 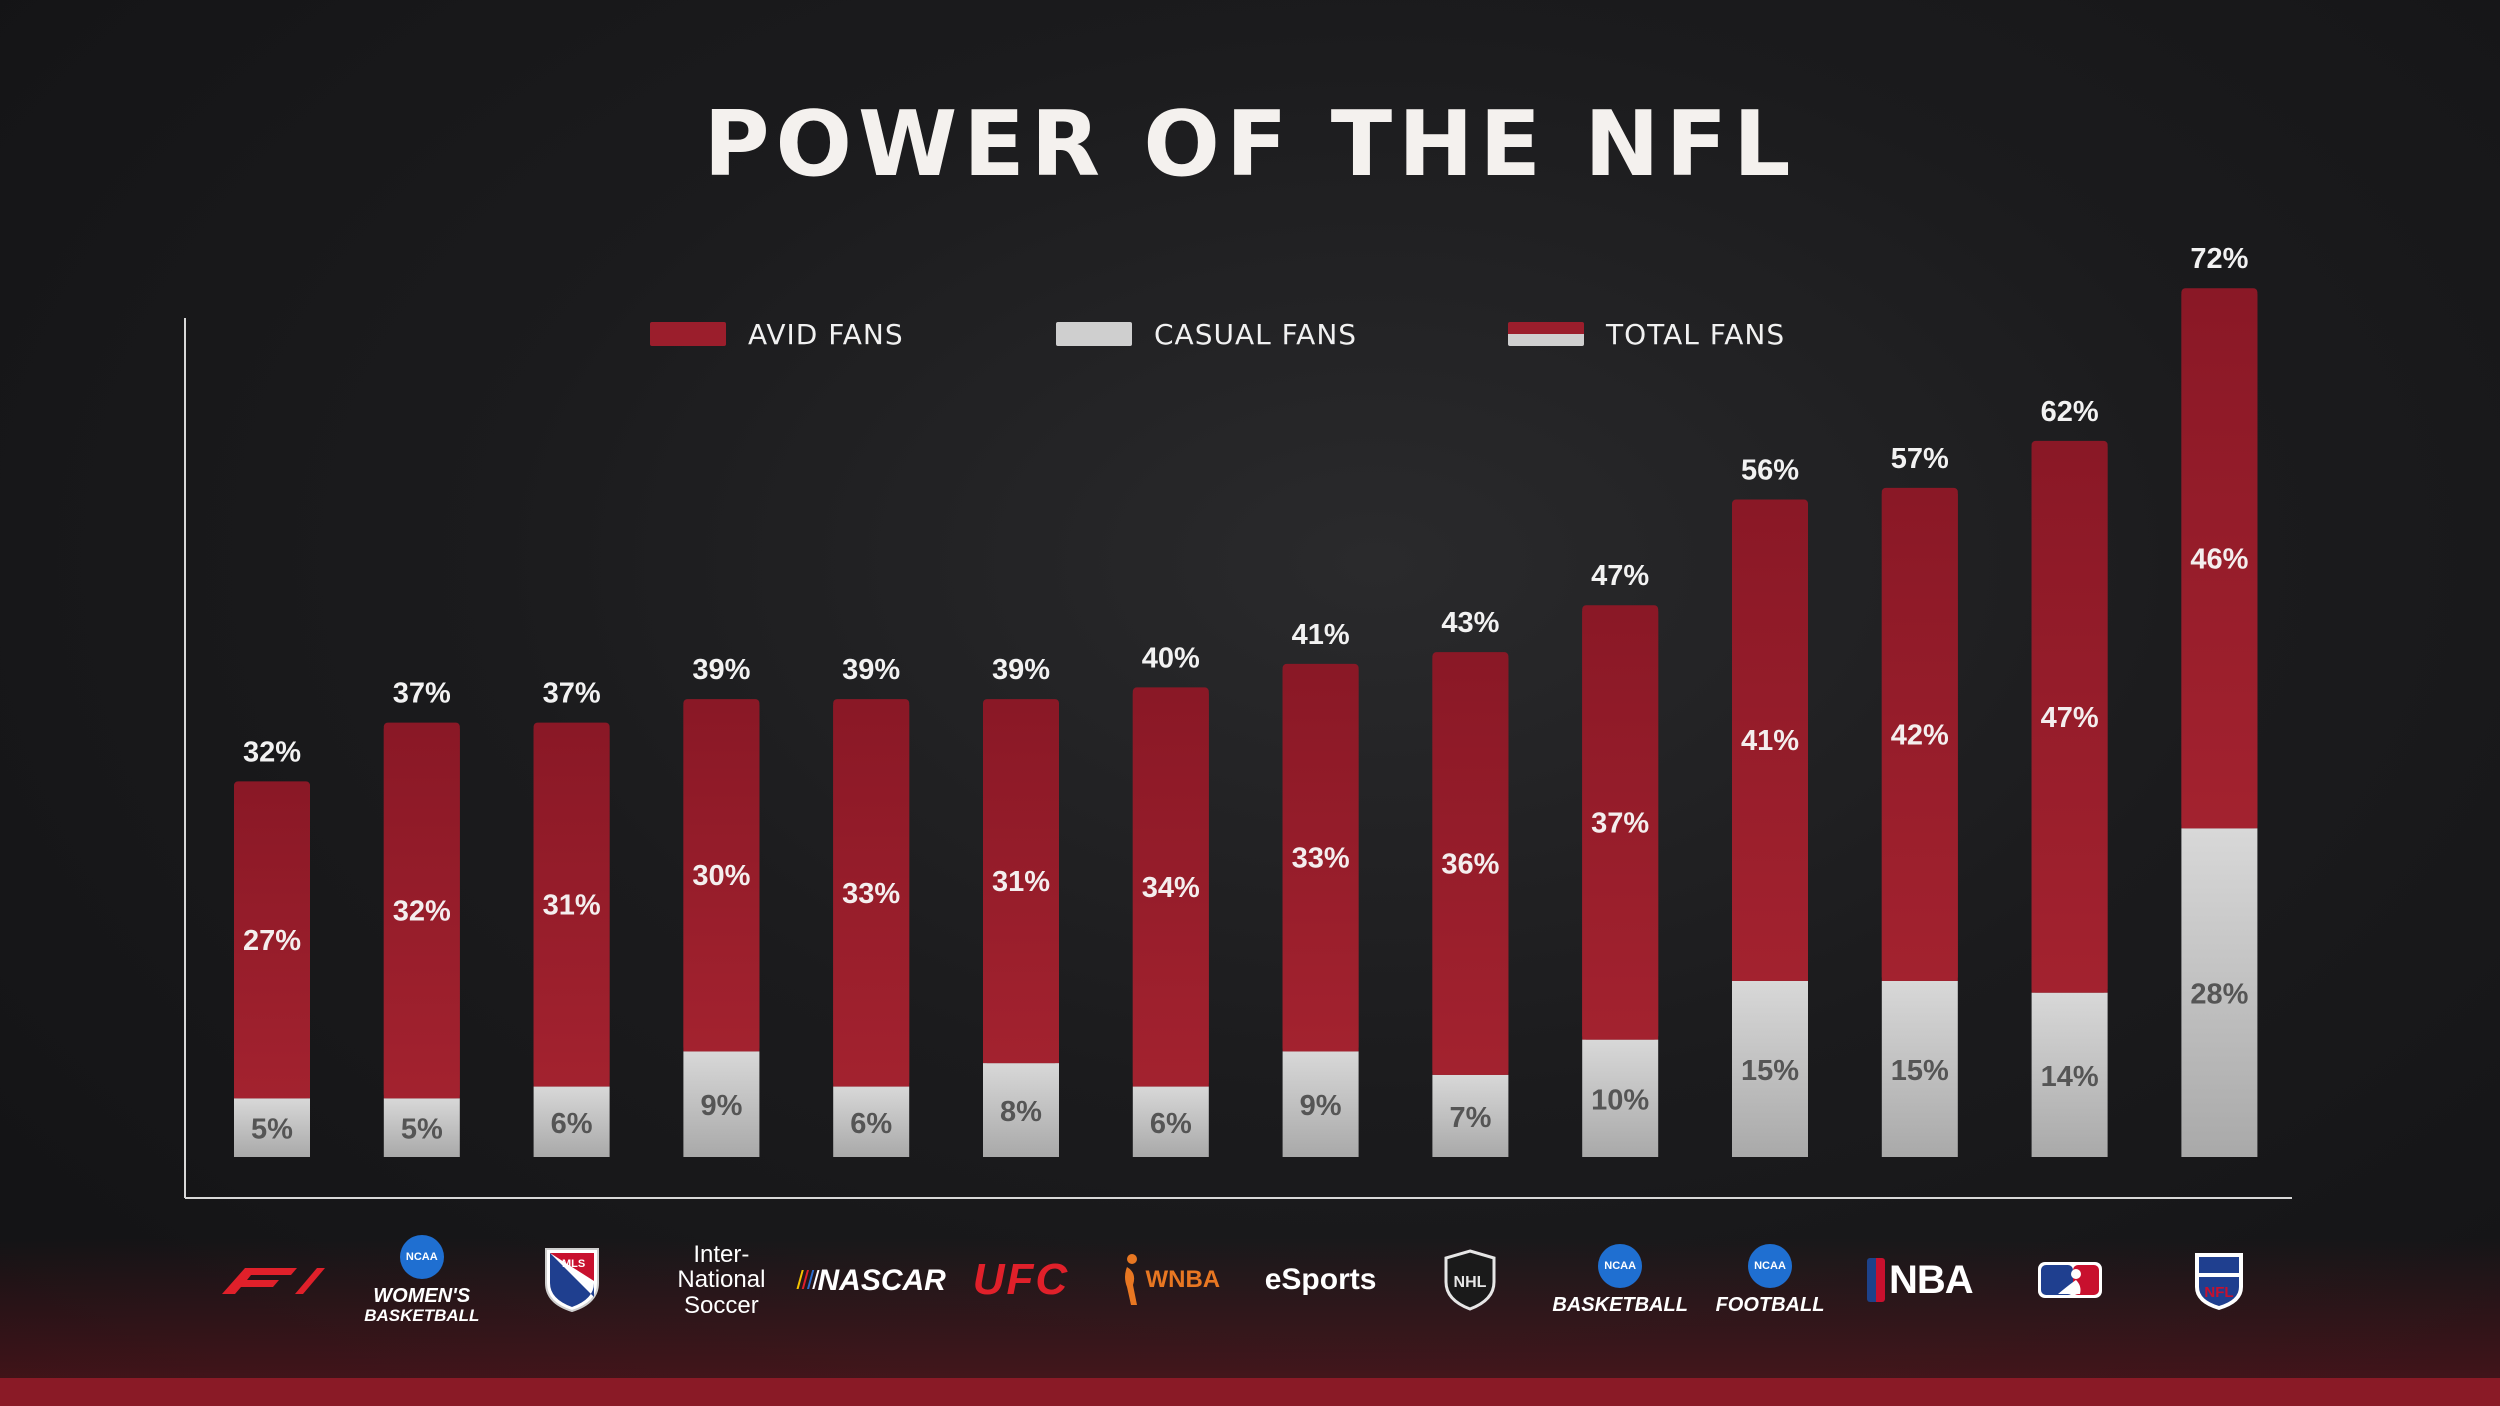 What do you see at coordinates (1770, 471) in the screenshot?
I see `total-label: 56%` at bounding box center [1770, 471].